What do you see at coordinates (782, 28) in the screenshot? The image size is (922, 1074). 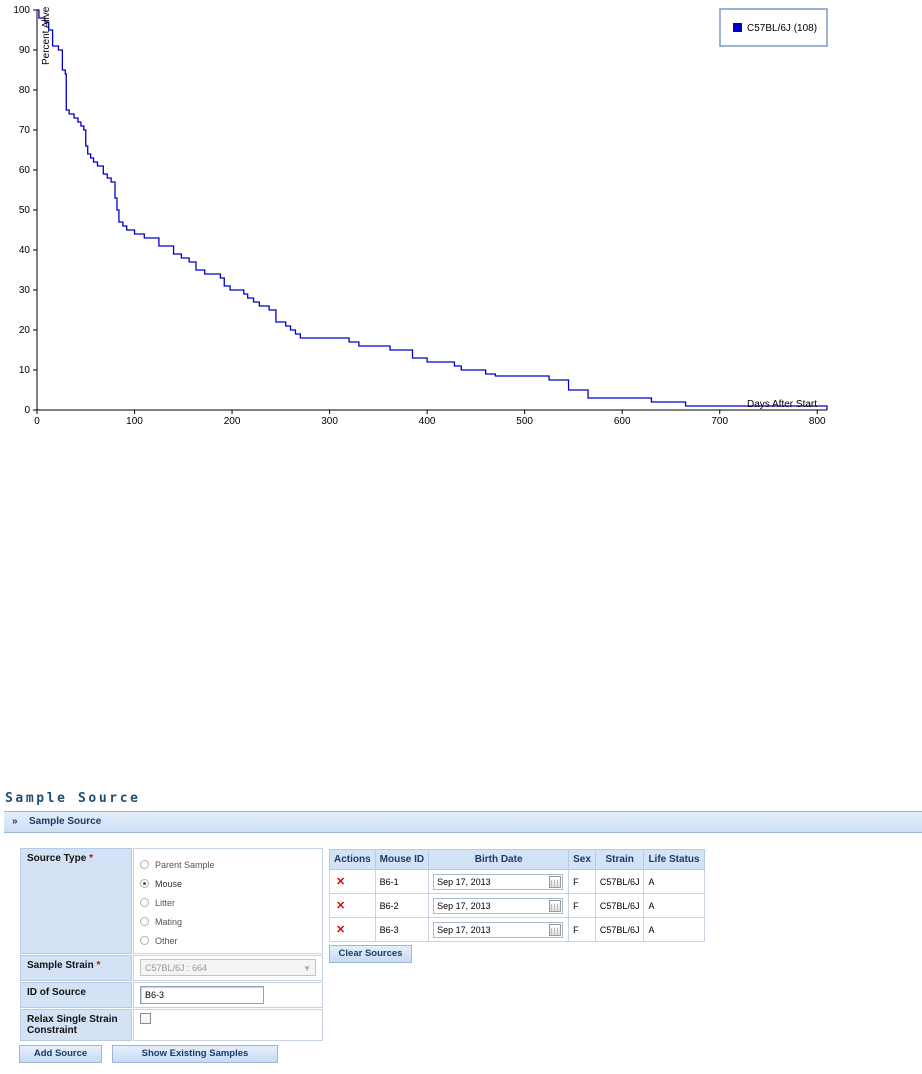 I see `legend-label: C57BL/6J (108)` at bounding box center [782, 28].